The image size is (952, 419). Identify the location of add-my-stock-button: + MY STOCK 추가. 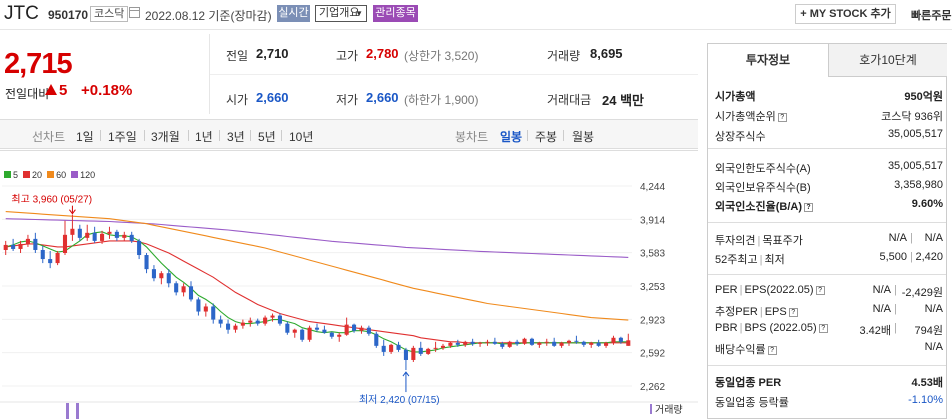
(845, 14).